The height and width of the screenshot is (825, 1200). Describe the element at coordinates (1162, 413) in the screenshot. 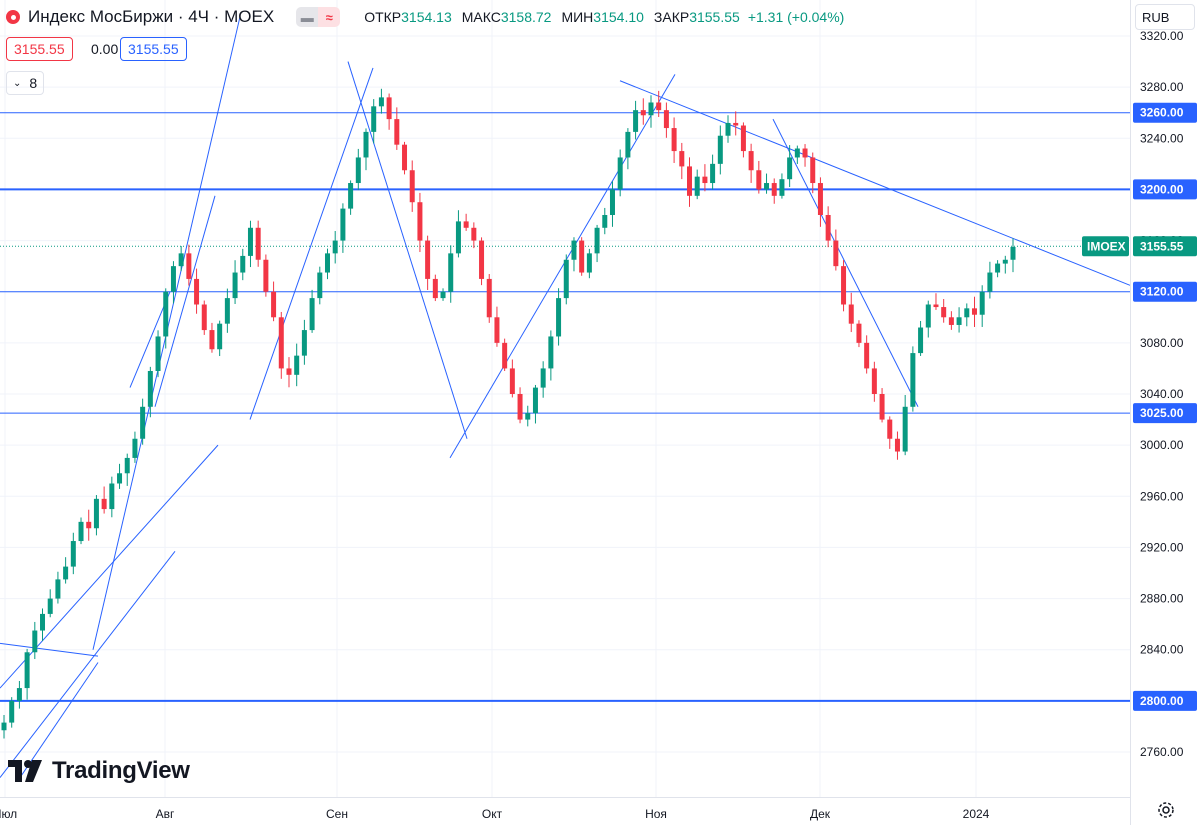

I see `level-price-label: 3025.00` at that location.